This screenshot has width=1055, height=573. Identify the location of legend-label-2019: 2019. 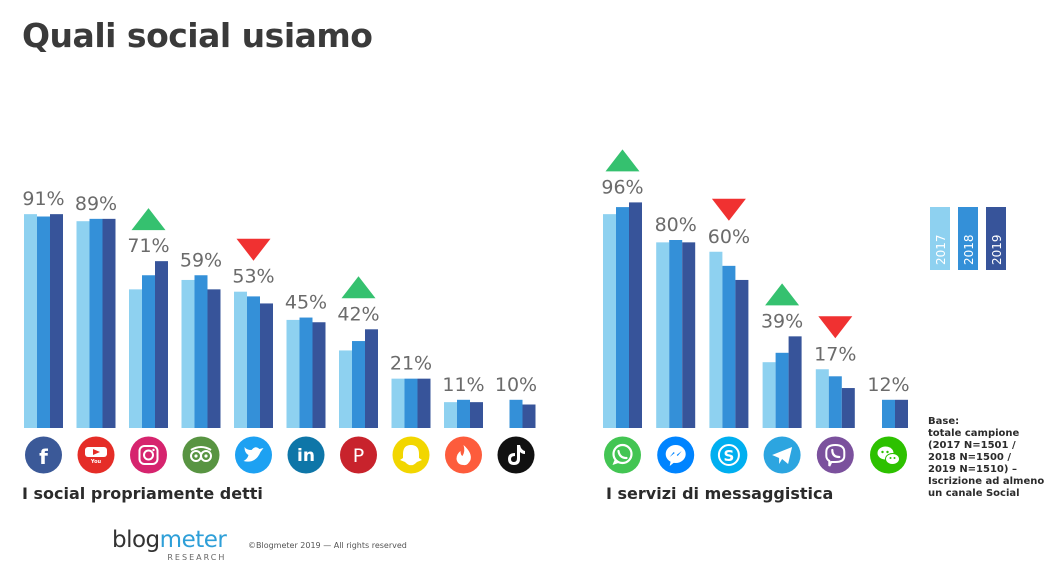
(997, 249).